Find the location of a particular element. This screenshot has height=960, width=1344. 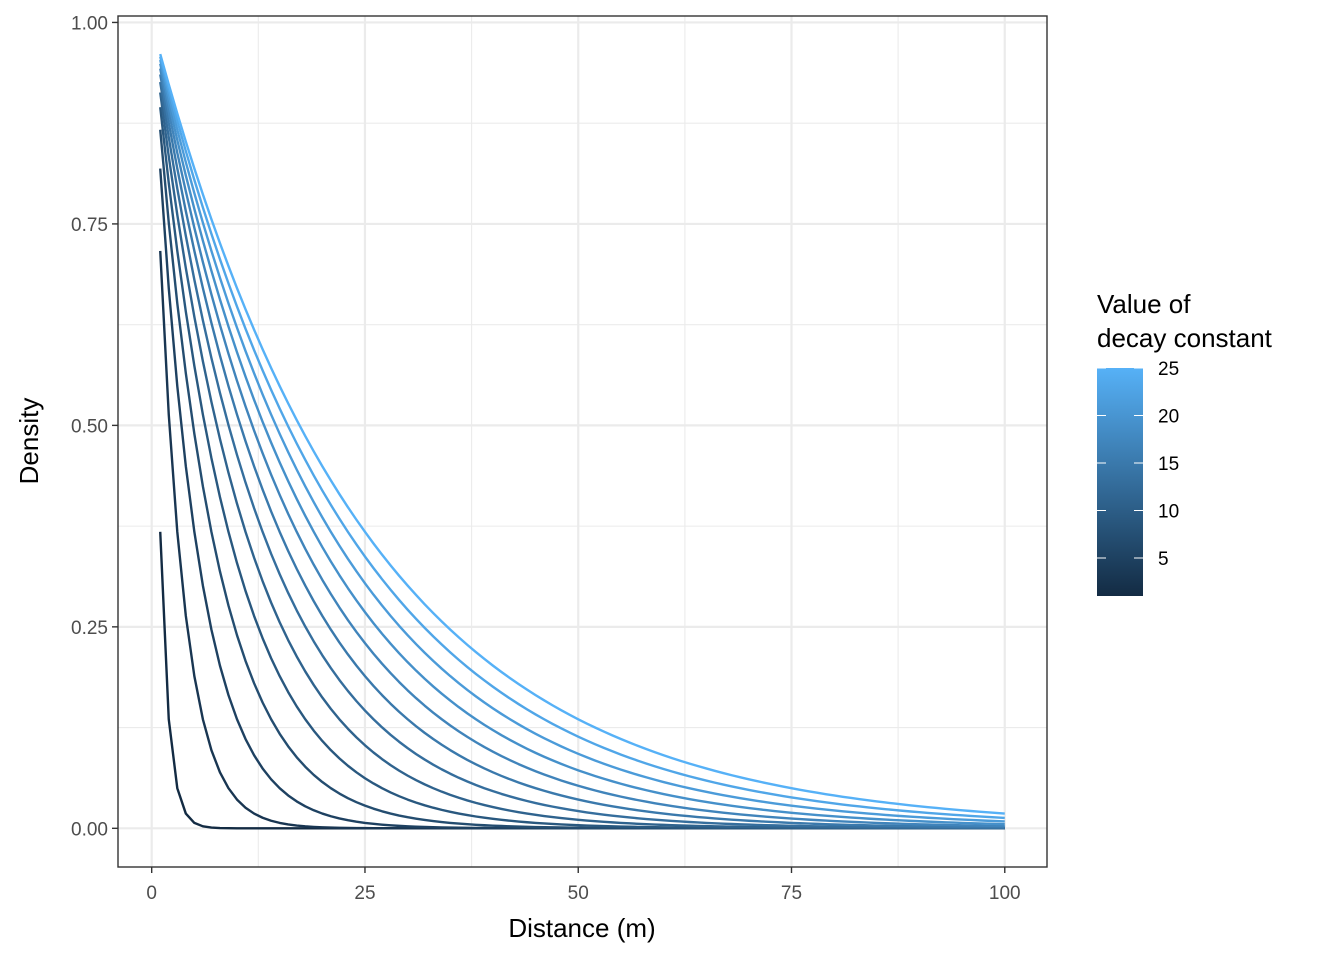

y-tick-label: 0.25 is located at coordinates (89, 628).